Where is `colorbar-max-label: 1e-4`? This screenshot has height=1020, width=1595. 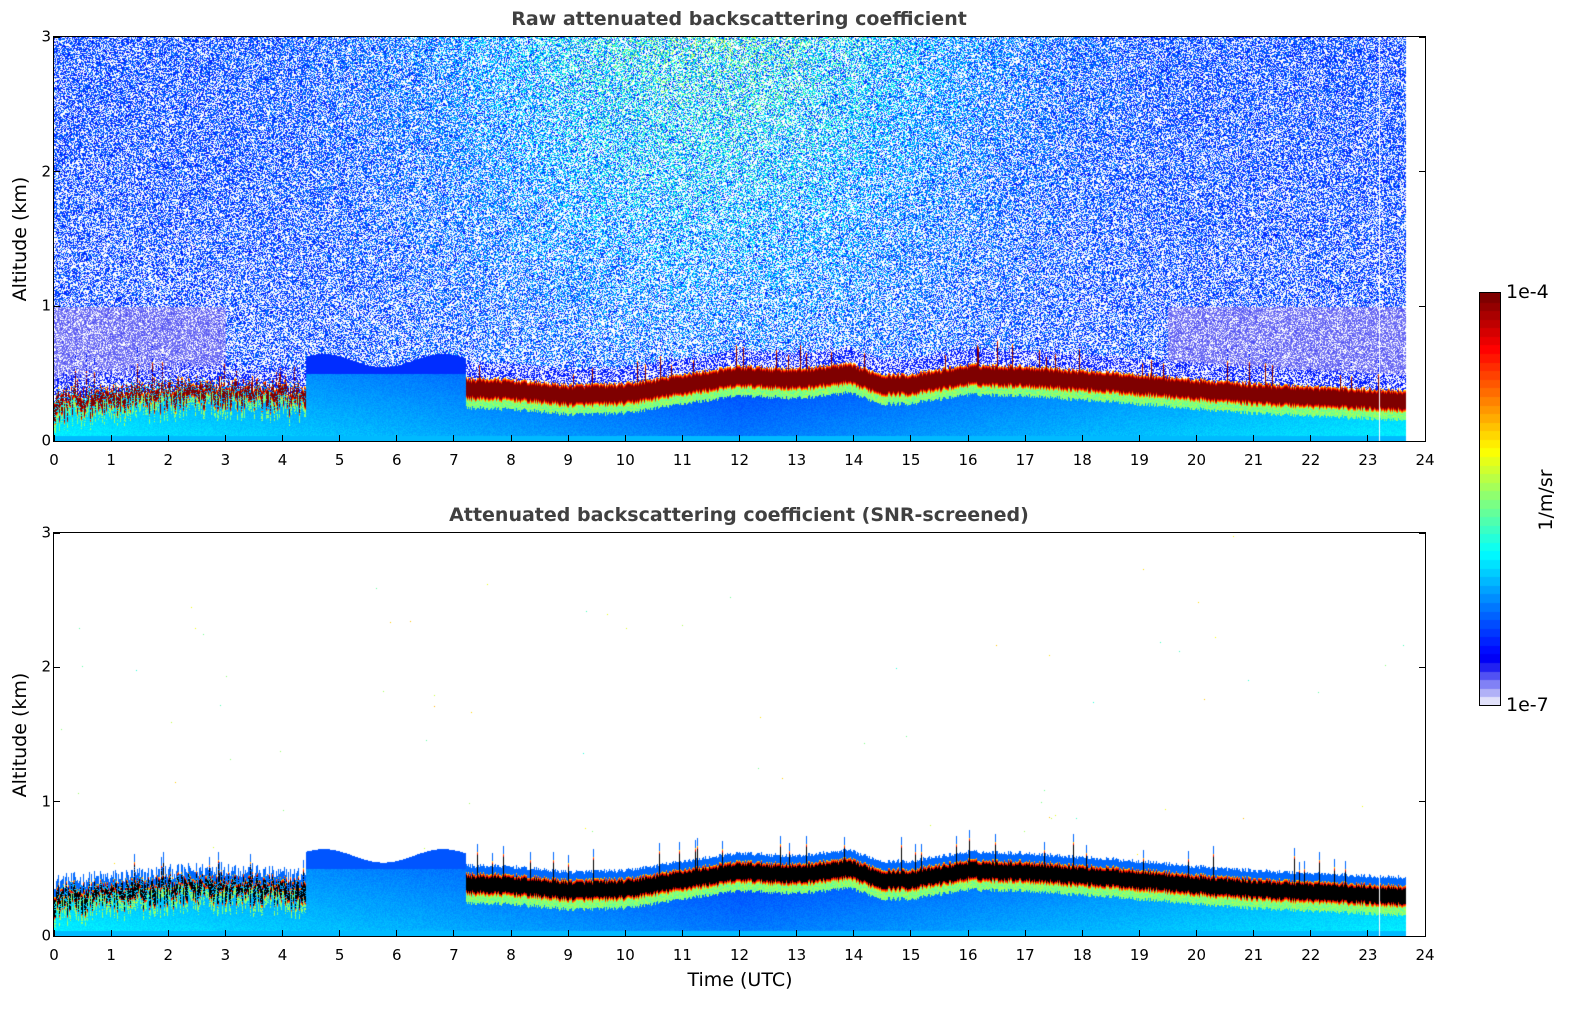 colorbar-max-label: 1e-4 is located at coordinates (1527, 292).